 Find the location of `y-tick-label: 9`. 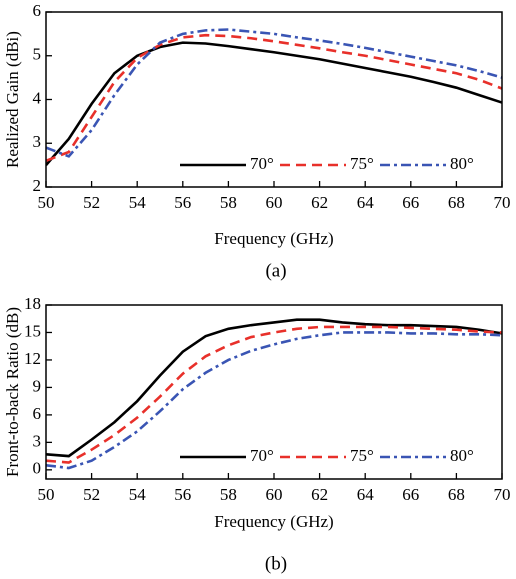

y-tick-label: 9 is located at coordinates (37, 385).